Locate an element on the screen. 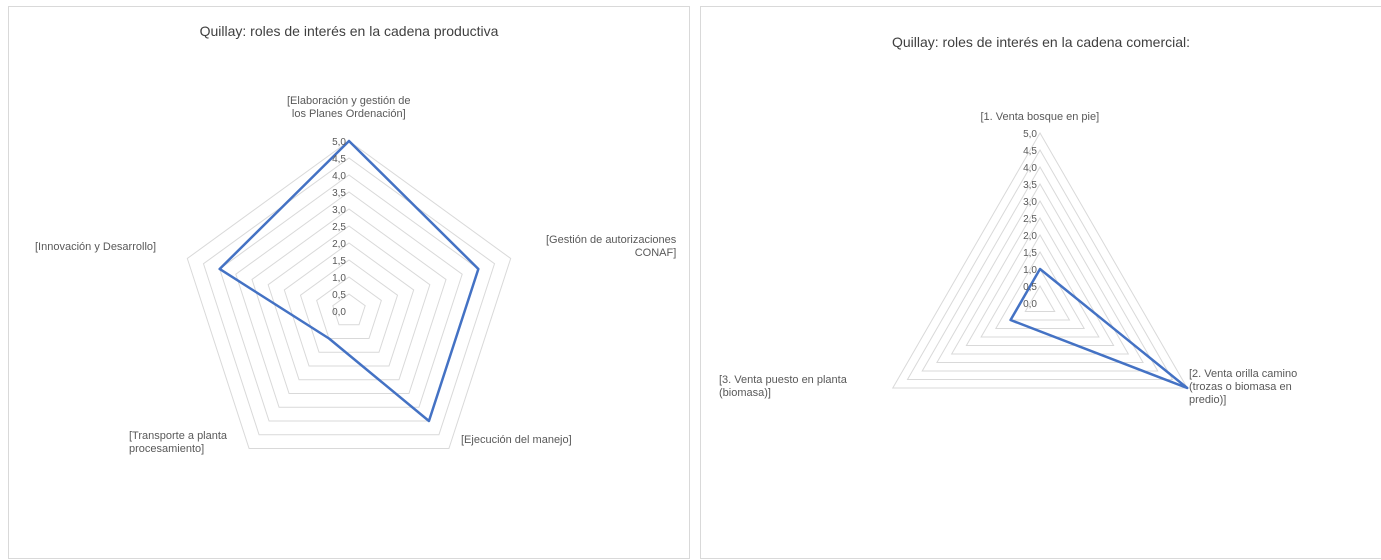 The height and width of the screenshot is (560, 1381). radar-chart-comercial: 0,0 0,5 1,0 1,5 2,0 2,5 3,0 3,5 4,0 4,5 5,0 is located at coordinates (1040, 259).